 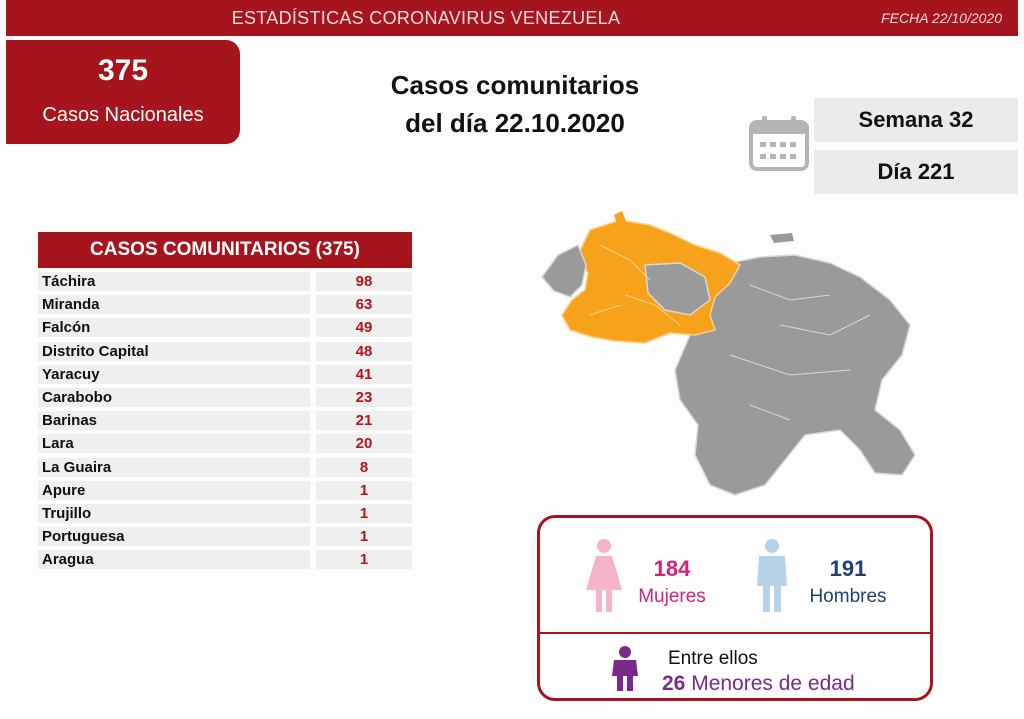 What do you see at coordinates (620, 219) in the screenshot?
I see `map-orange-peninsula` at bounding box center [620, 219].